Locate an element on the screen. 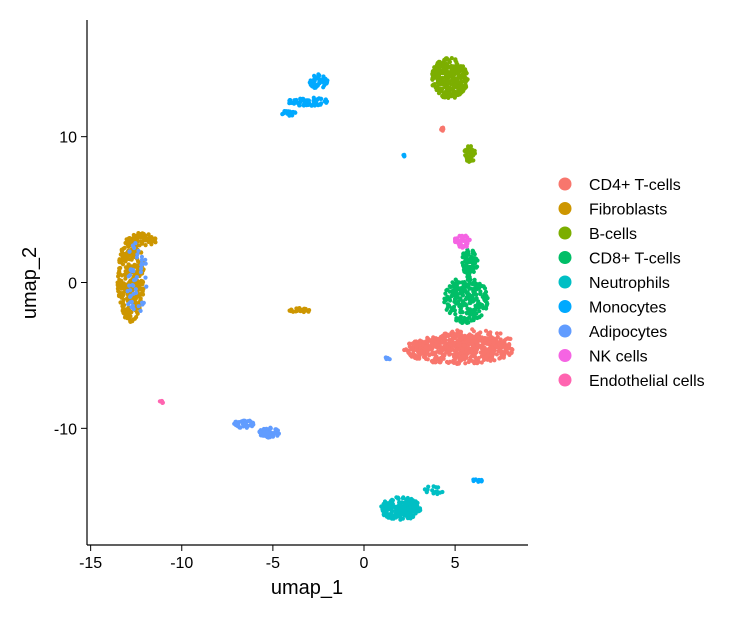 This screenshot has width=750, height=620. y-axis-title: umap_2 is located at coordinates (30, 283).